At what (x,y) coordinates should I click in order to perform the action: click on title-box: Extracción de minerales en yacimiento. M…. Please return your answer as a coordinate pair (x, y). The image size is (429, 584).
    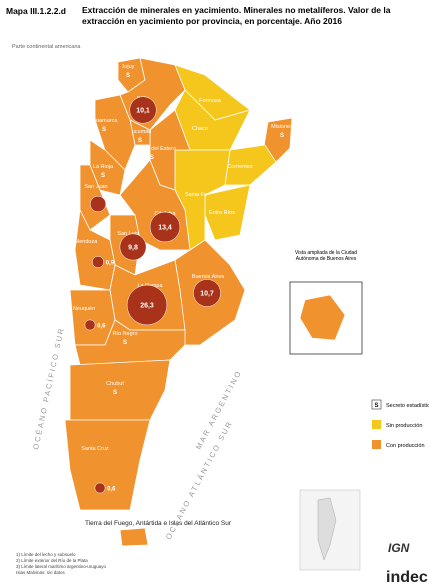
    Looking at the image, I should click on (236, 15).